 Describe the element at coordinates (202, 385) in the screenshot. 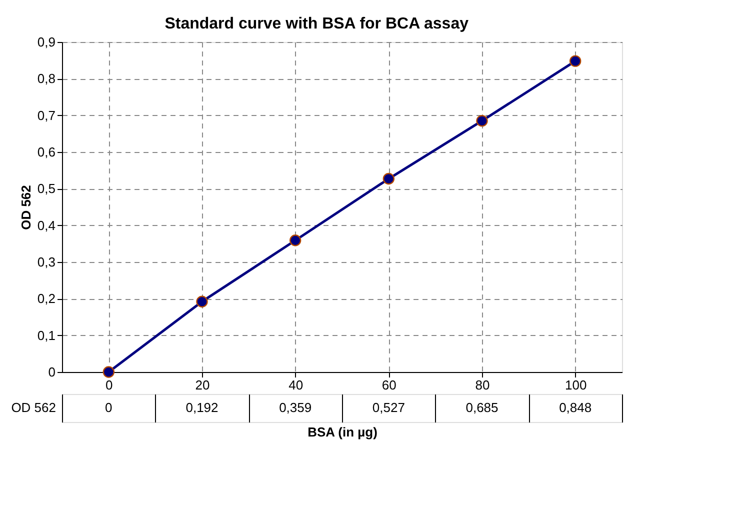

I see `x-tick-label: 20` at that location.